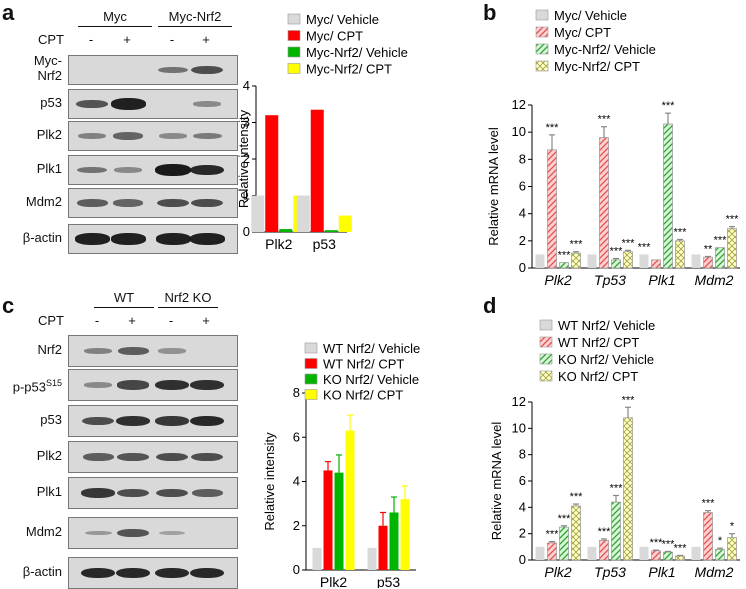  What do you see at coordinates (91, 39) in the screenshot?
I see `cpt-sign: -` at bounding box center [91, 39].